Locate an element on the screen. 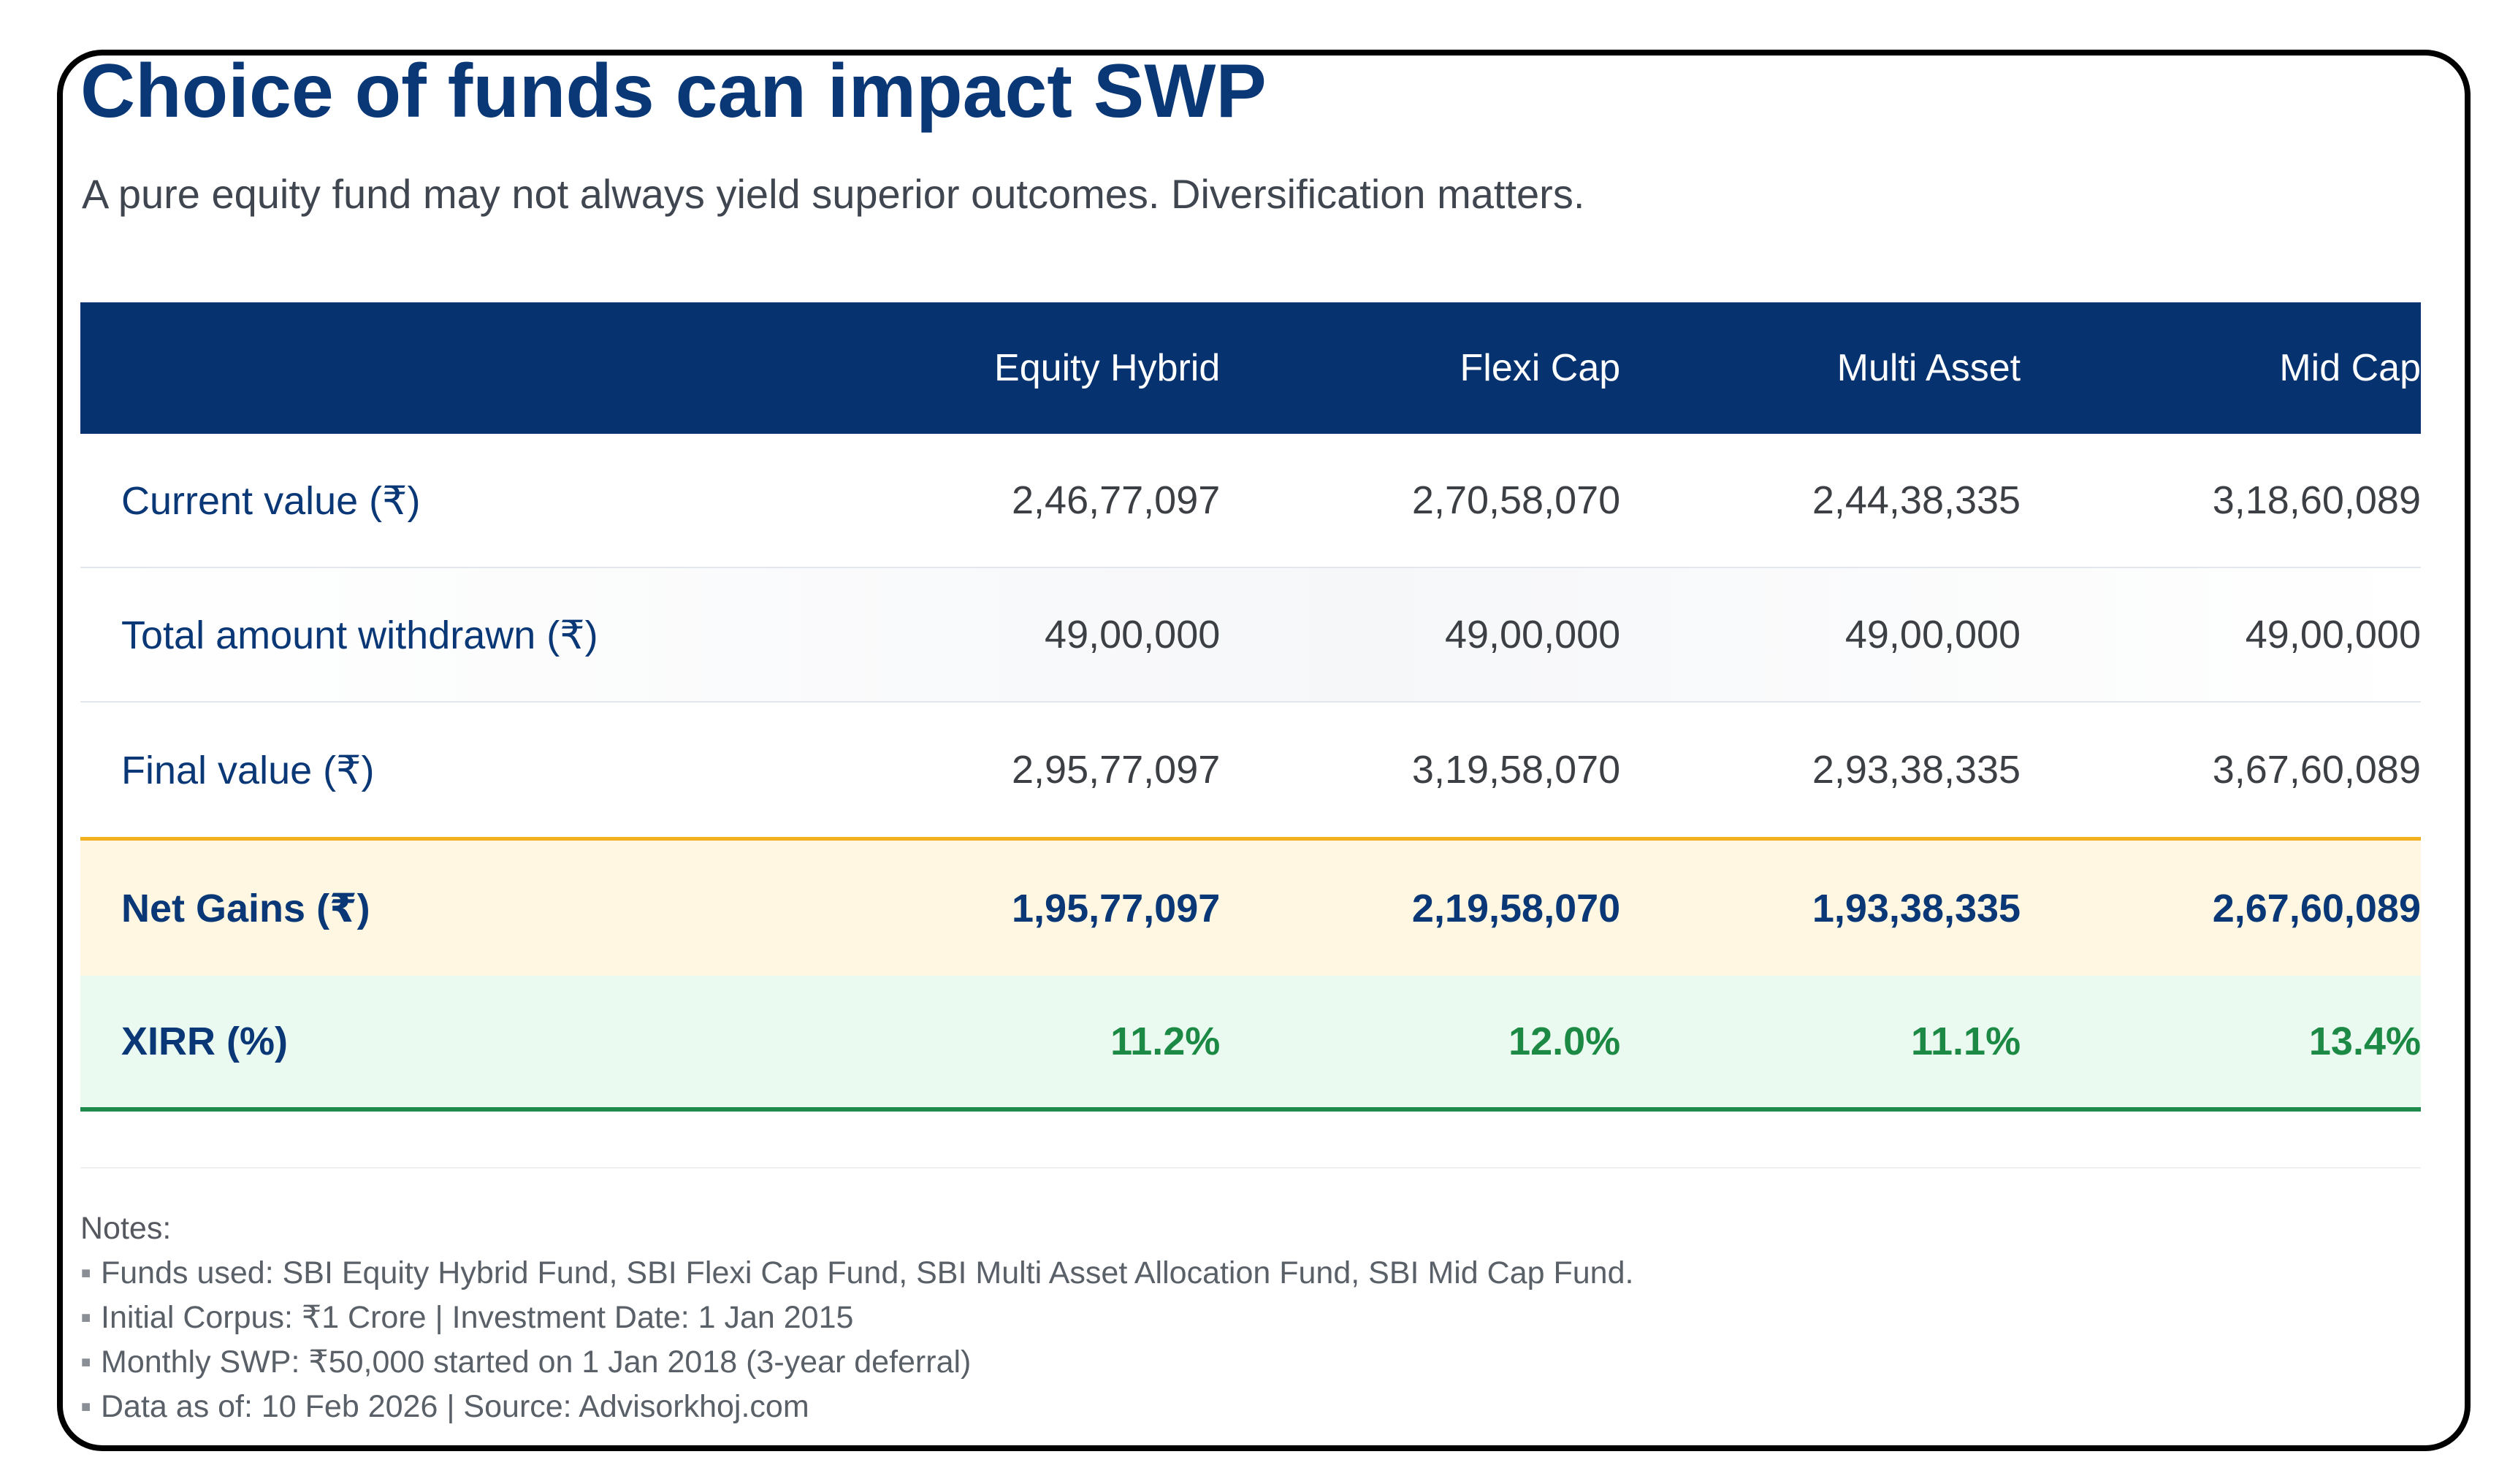 Image resolution: width=2518 pixels, height=1484 pixels. header-cell-multi-asset: Multi Asset is located at coordinates (1929, 368).